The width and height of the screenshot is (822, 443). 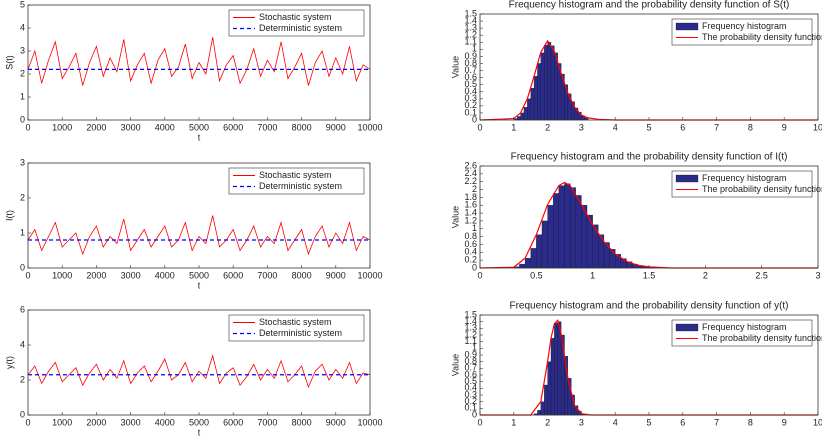 I want to click on y-tick-label: 2, so click(x=22, y=73).